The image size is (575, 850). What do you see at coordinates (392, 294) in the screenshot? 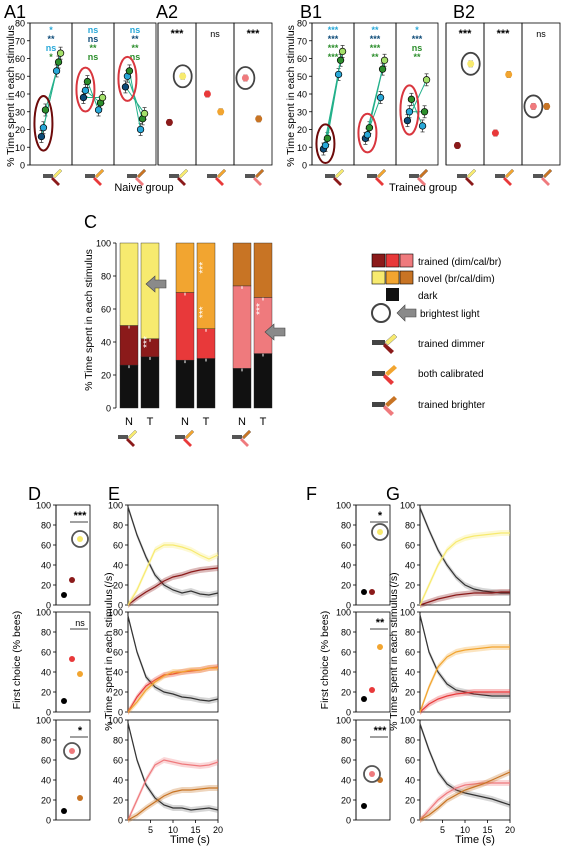
I see `legend-swatch-dark` at bounding box center [392, 294].